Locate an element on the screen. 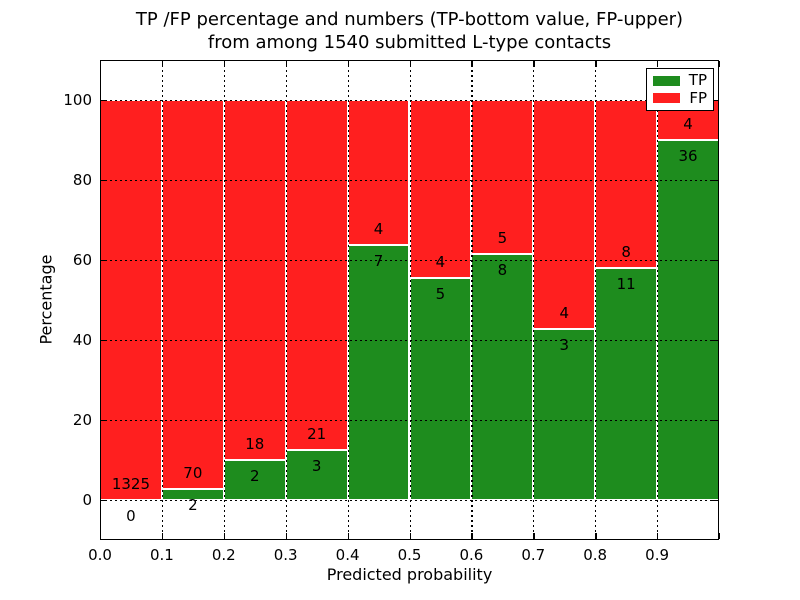  y-tick-label: 80 is located at coordinates (82, 180).